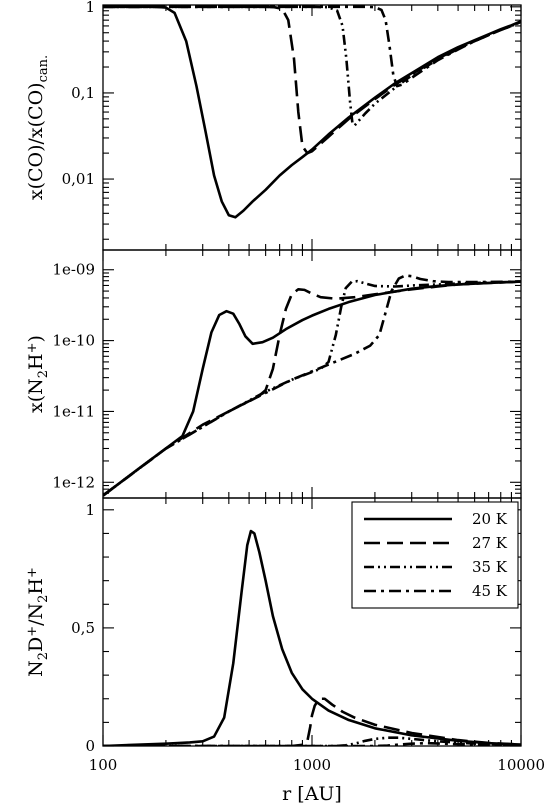 The image size is (547, 805). What do you see at coordinates (38, 374) in the screenshot?
I see `y-axis-label: x(N2H+)` at bounding box center [38, 374].